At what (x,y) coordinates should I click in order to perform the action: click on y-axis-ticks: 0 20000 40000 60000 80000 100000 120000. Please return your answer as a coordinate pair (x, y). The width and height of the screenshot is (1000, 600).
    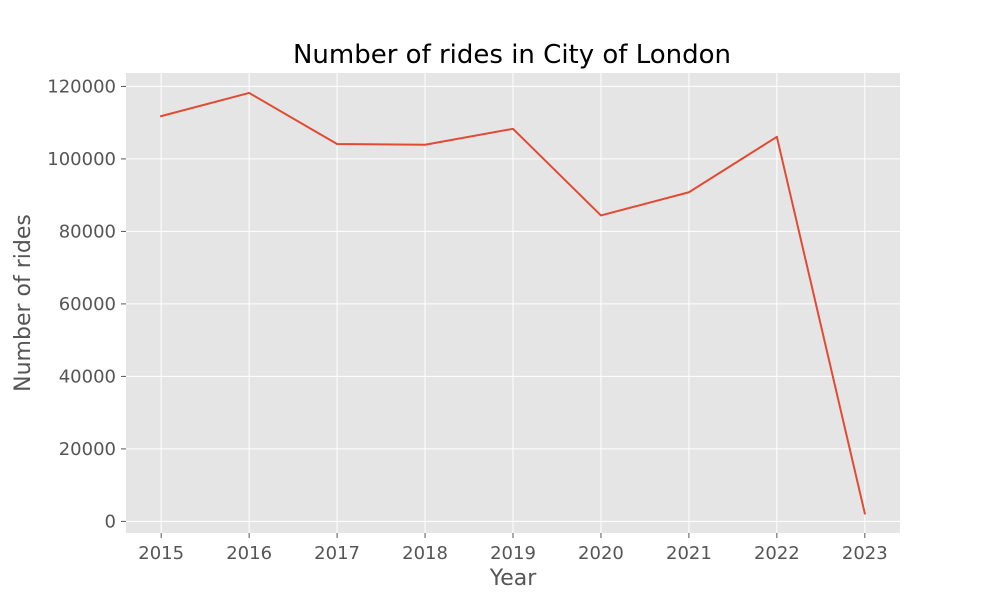
    Looking at the image, I should click on (86, 304).